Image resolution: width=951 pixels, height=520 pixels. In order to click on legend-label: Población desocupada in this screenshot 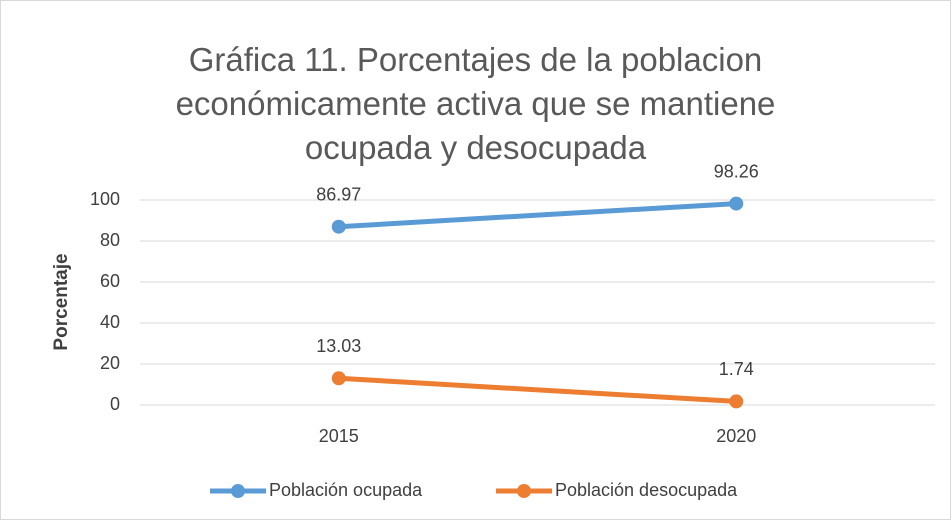, I will do `click(646, 490)`.